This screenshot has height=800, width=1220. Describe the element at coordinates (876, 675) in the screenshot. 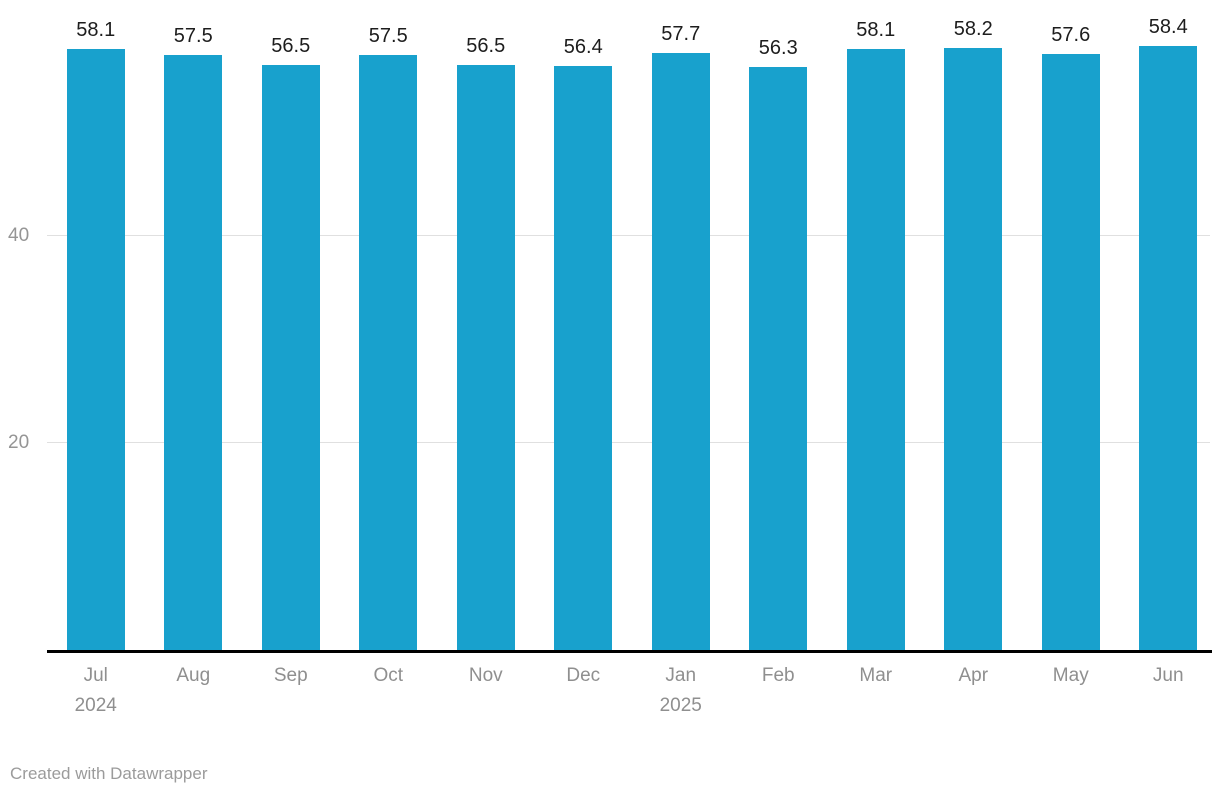

I see `x-tick-month: Mar` at that location.